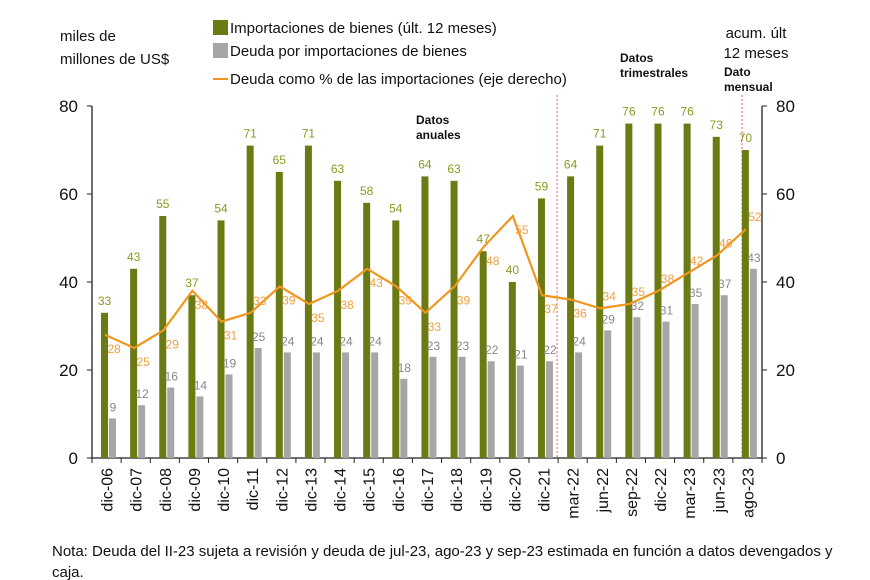  I want to click on import-label: 43, so click(134, 257).